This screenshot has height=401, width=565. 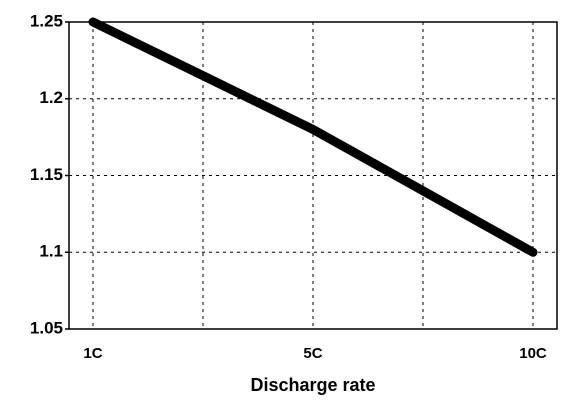 What do you see at coordinates (533, 353) in the screenshot?
I see `x-tick-label: 10C` at bounding box center [533, 353].